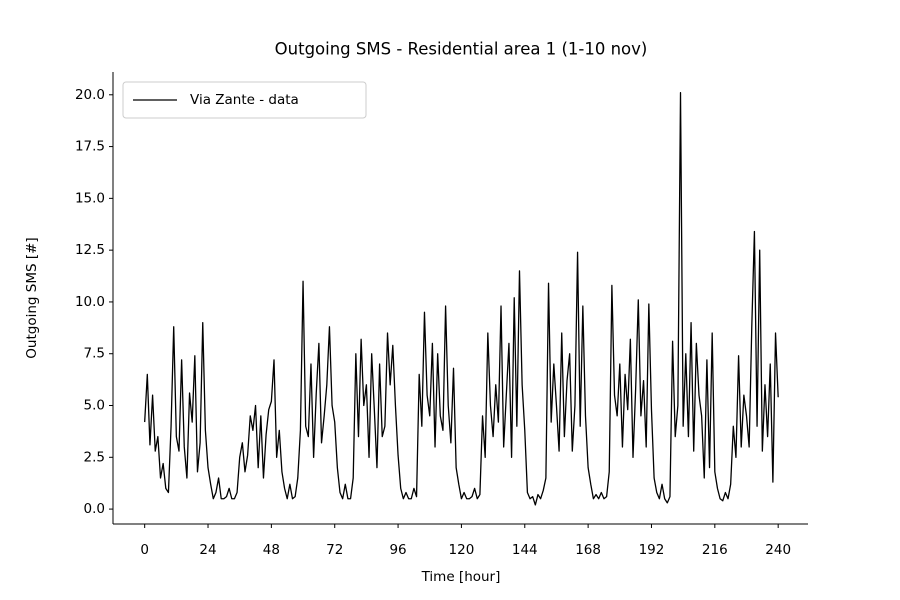  Describe the element at coordinates (462, 550) in the screenshot. I see `x-tick-label: 120` at that location.